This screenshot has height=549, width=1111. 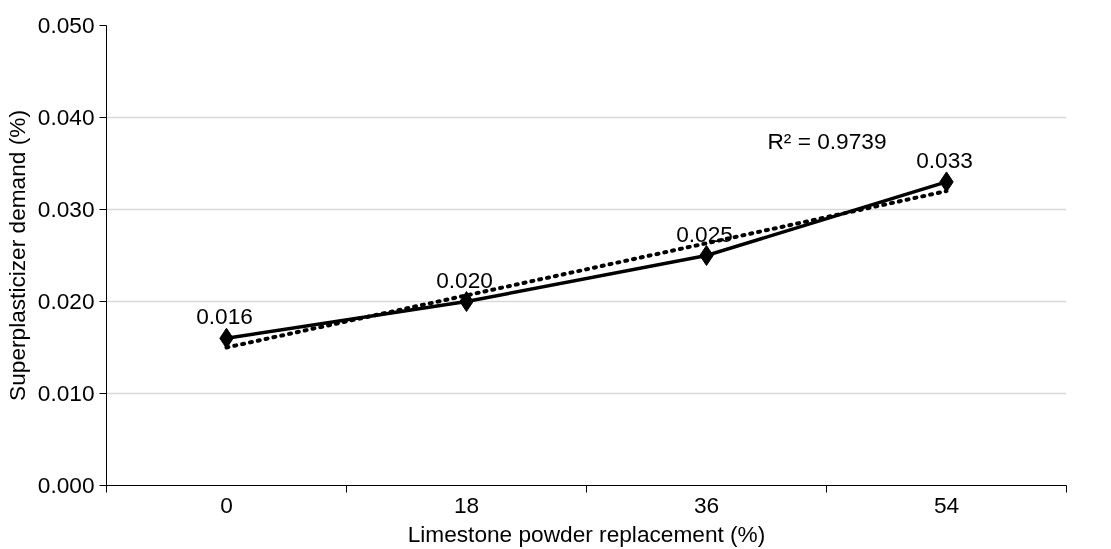 I want to click on y-axis-title: Superplasticizer demand (%), so click(x=16, y=255).